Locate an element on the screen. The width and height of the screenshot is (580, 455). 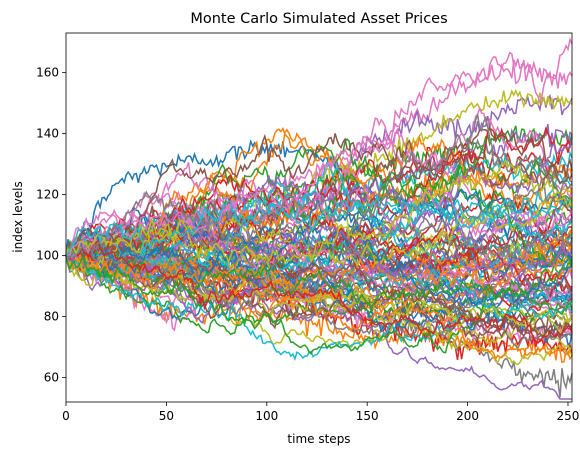
x-tick-label: 0 is located at coordinates (66, 416).